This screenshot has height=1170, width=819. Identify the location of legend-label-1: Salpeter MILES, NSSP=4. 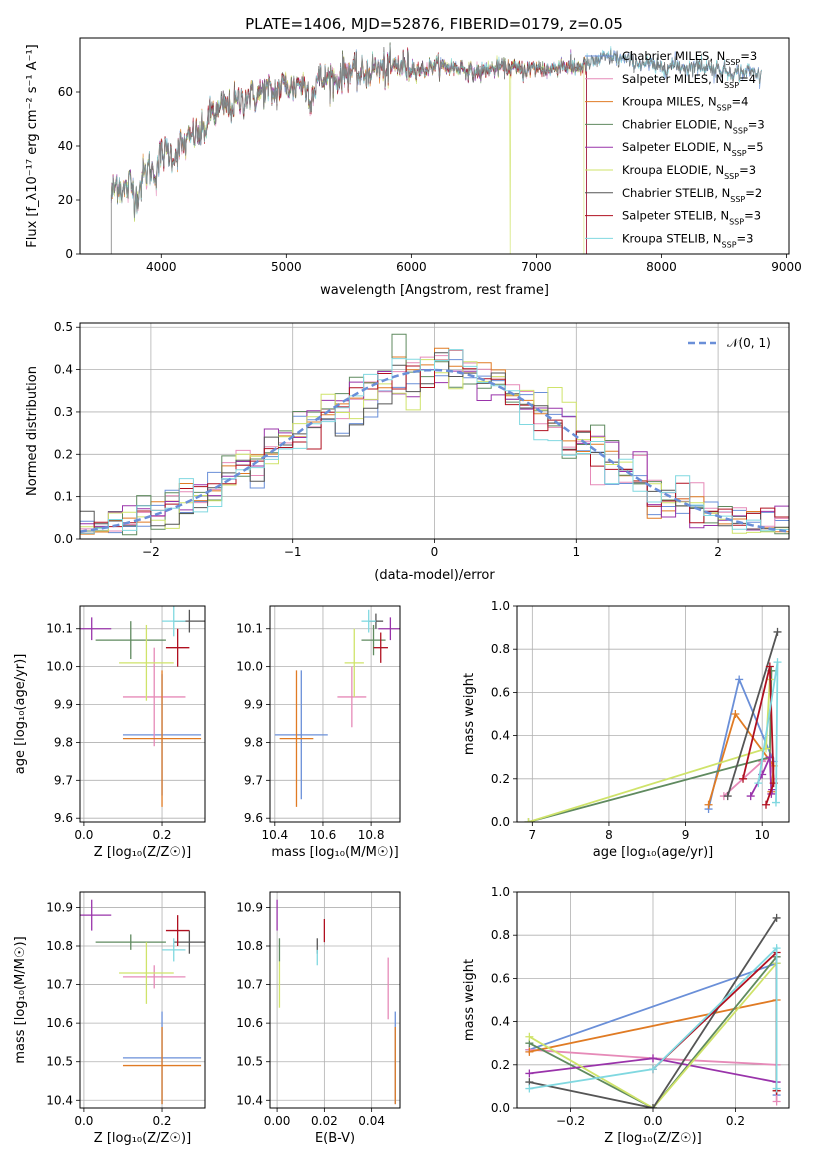
(689, 81).